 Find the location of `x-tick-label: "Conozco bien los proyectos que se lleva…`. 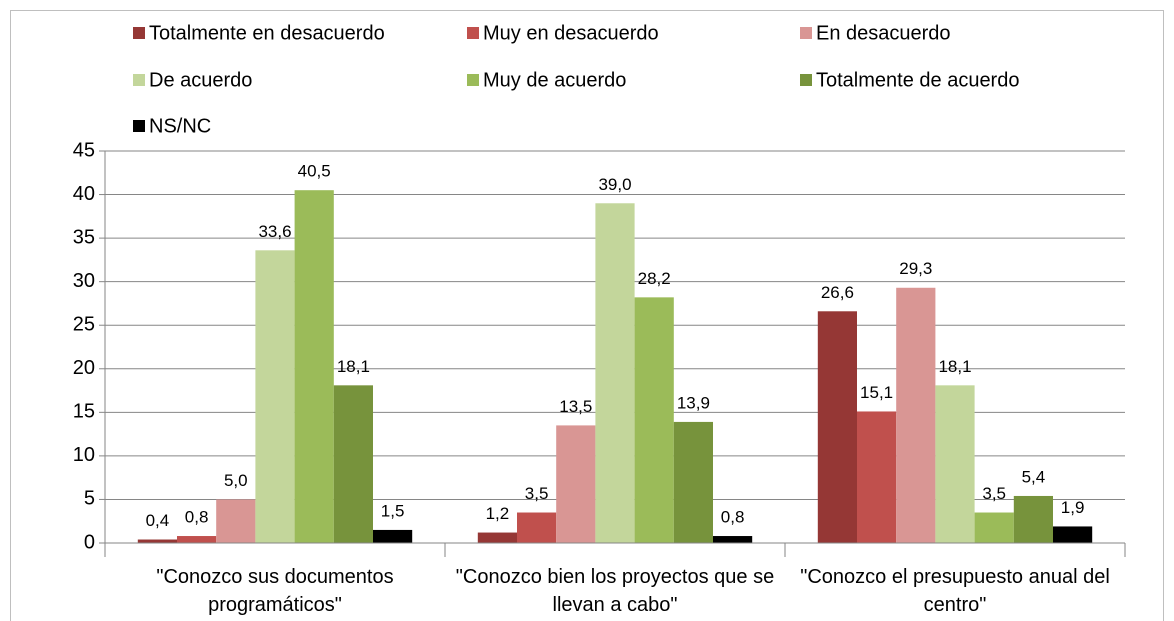

x-tick-label: "Conozco bien los proyectos que se lleva… is located at coordinates (615, 591).